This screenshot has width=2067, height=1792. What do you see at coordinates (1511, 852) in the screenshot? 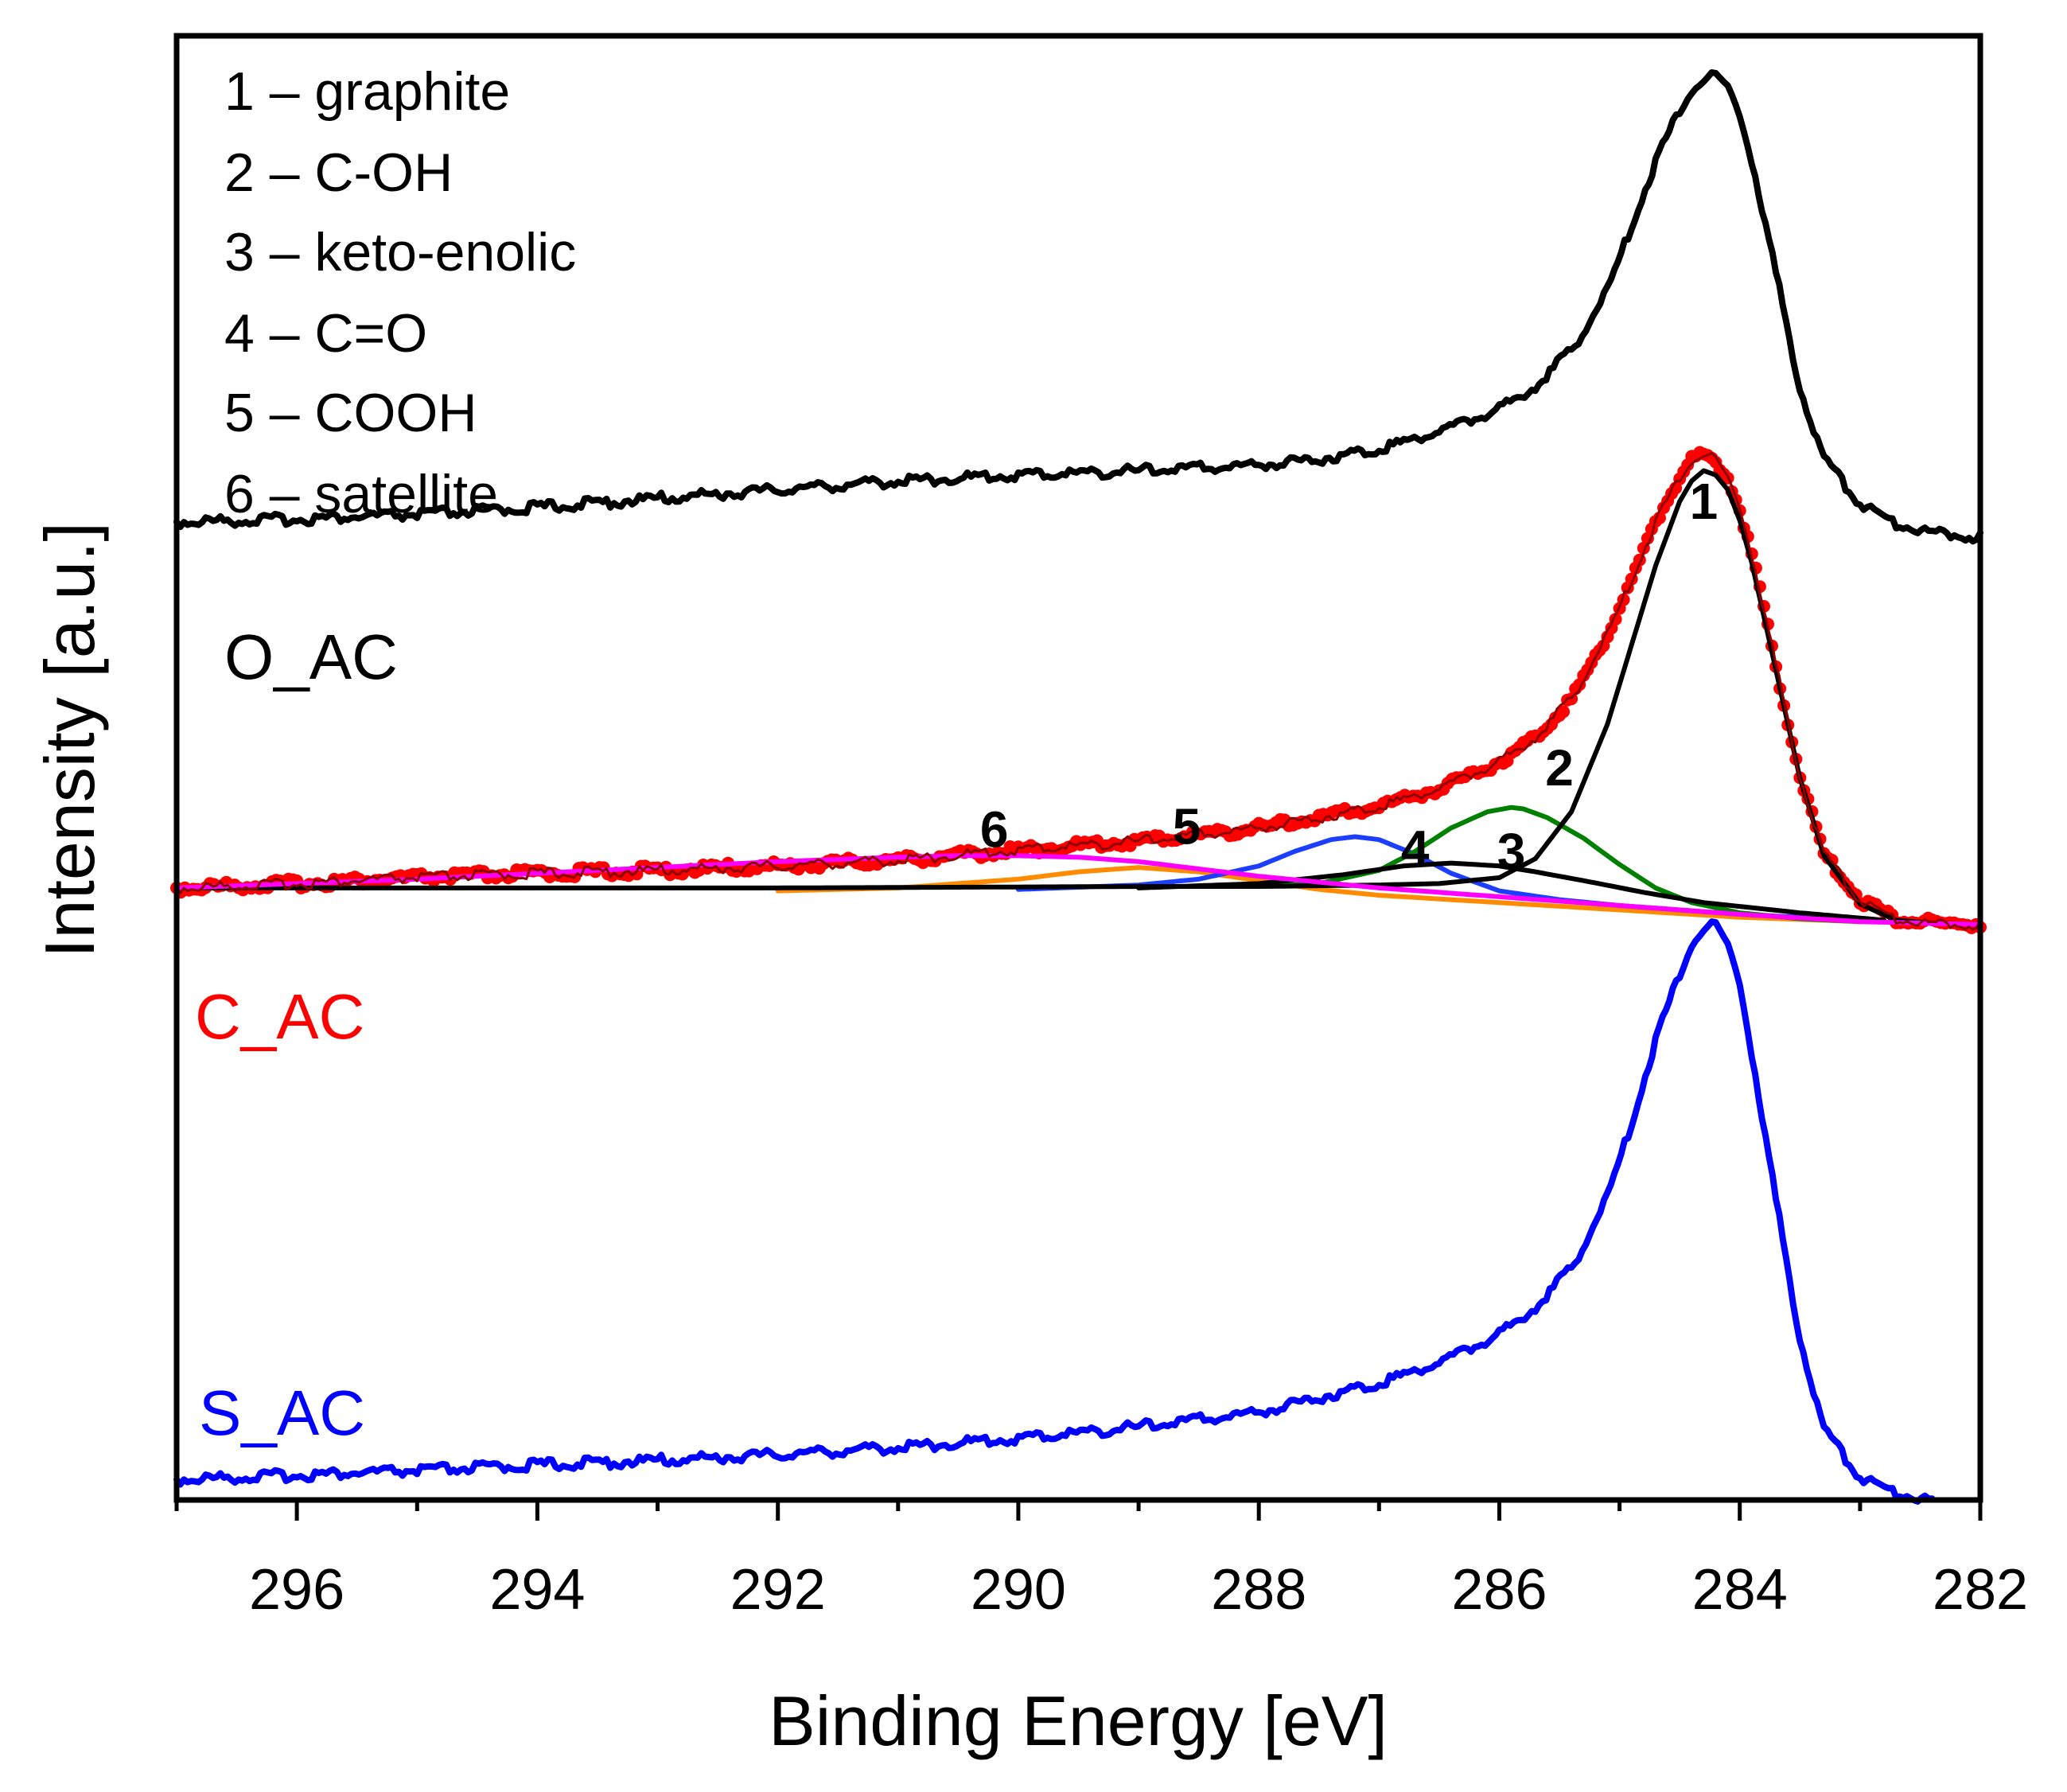
I see `peak-label-3: 3` at bounding box center [1511, 852].